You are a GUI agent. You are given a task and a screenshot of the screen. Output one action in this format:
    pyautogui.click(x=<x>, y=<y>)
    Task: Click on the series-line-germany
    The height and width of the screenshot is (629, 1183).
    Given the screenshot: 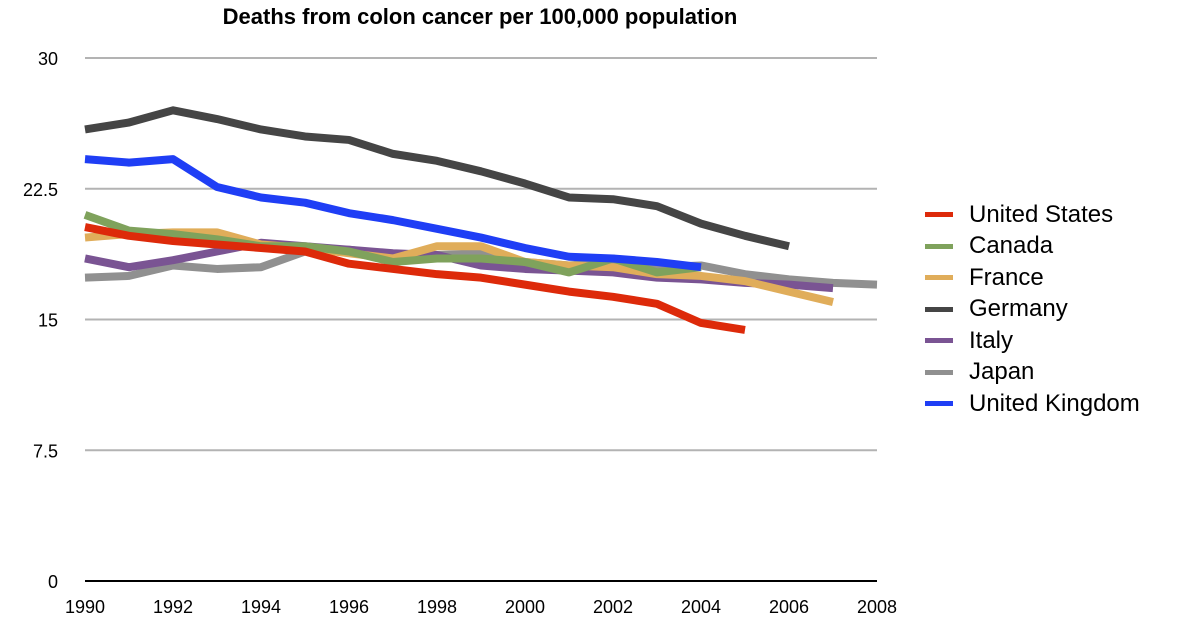 What is the action you would take?
    pyautogui.click(x=437, y=178)
    